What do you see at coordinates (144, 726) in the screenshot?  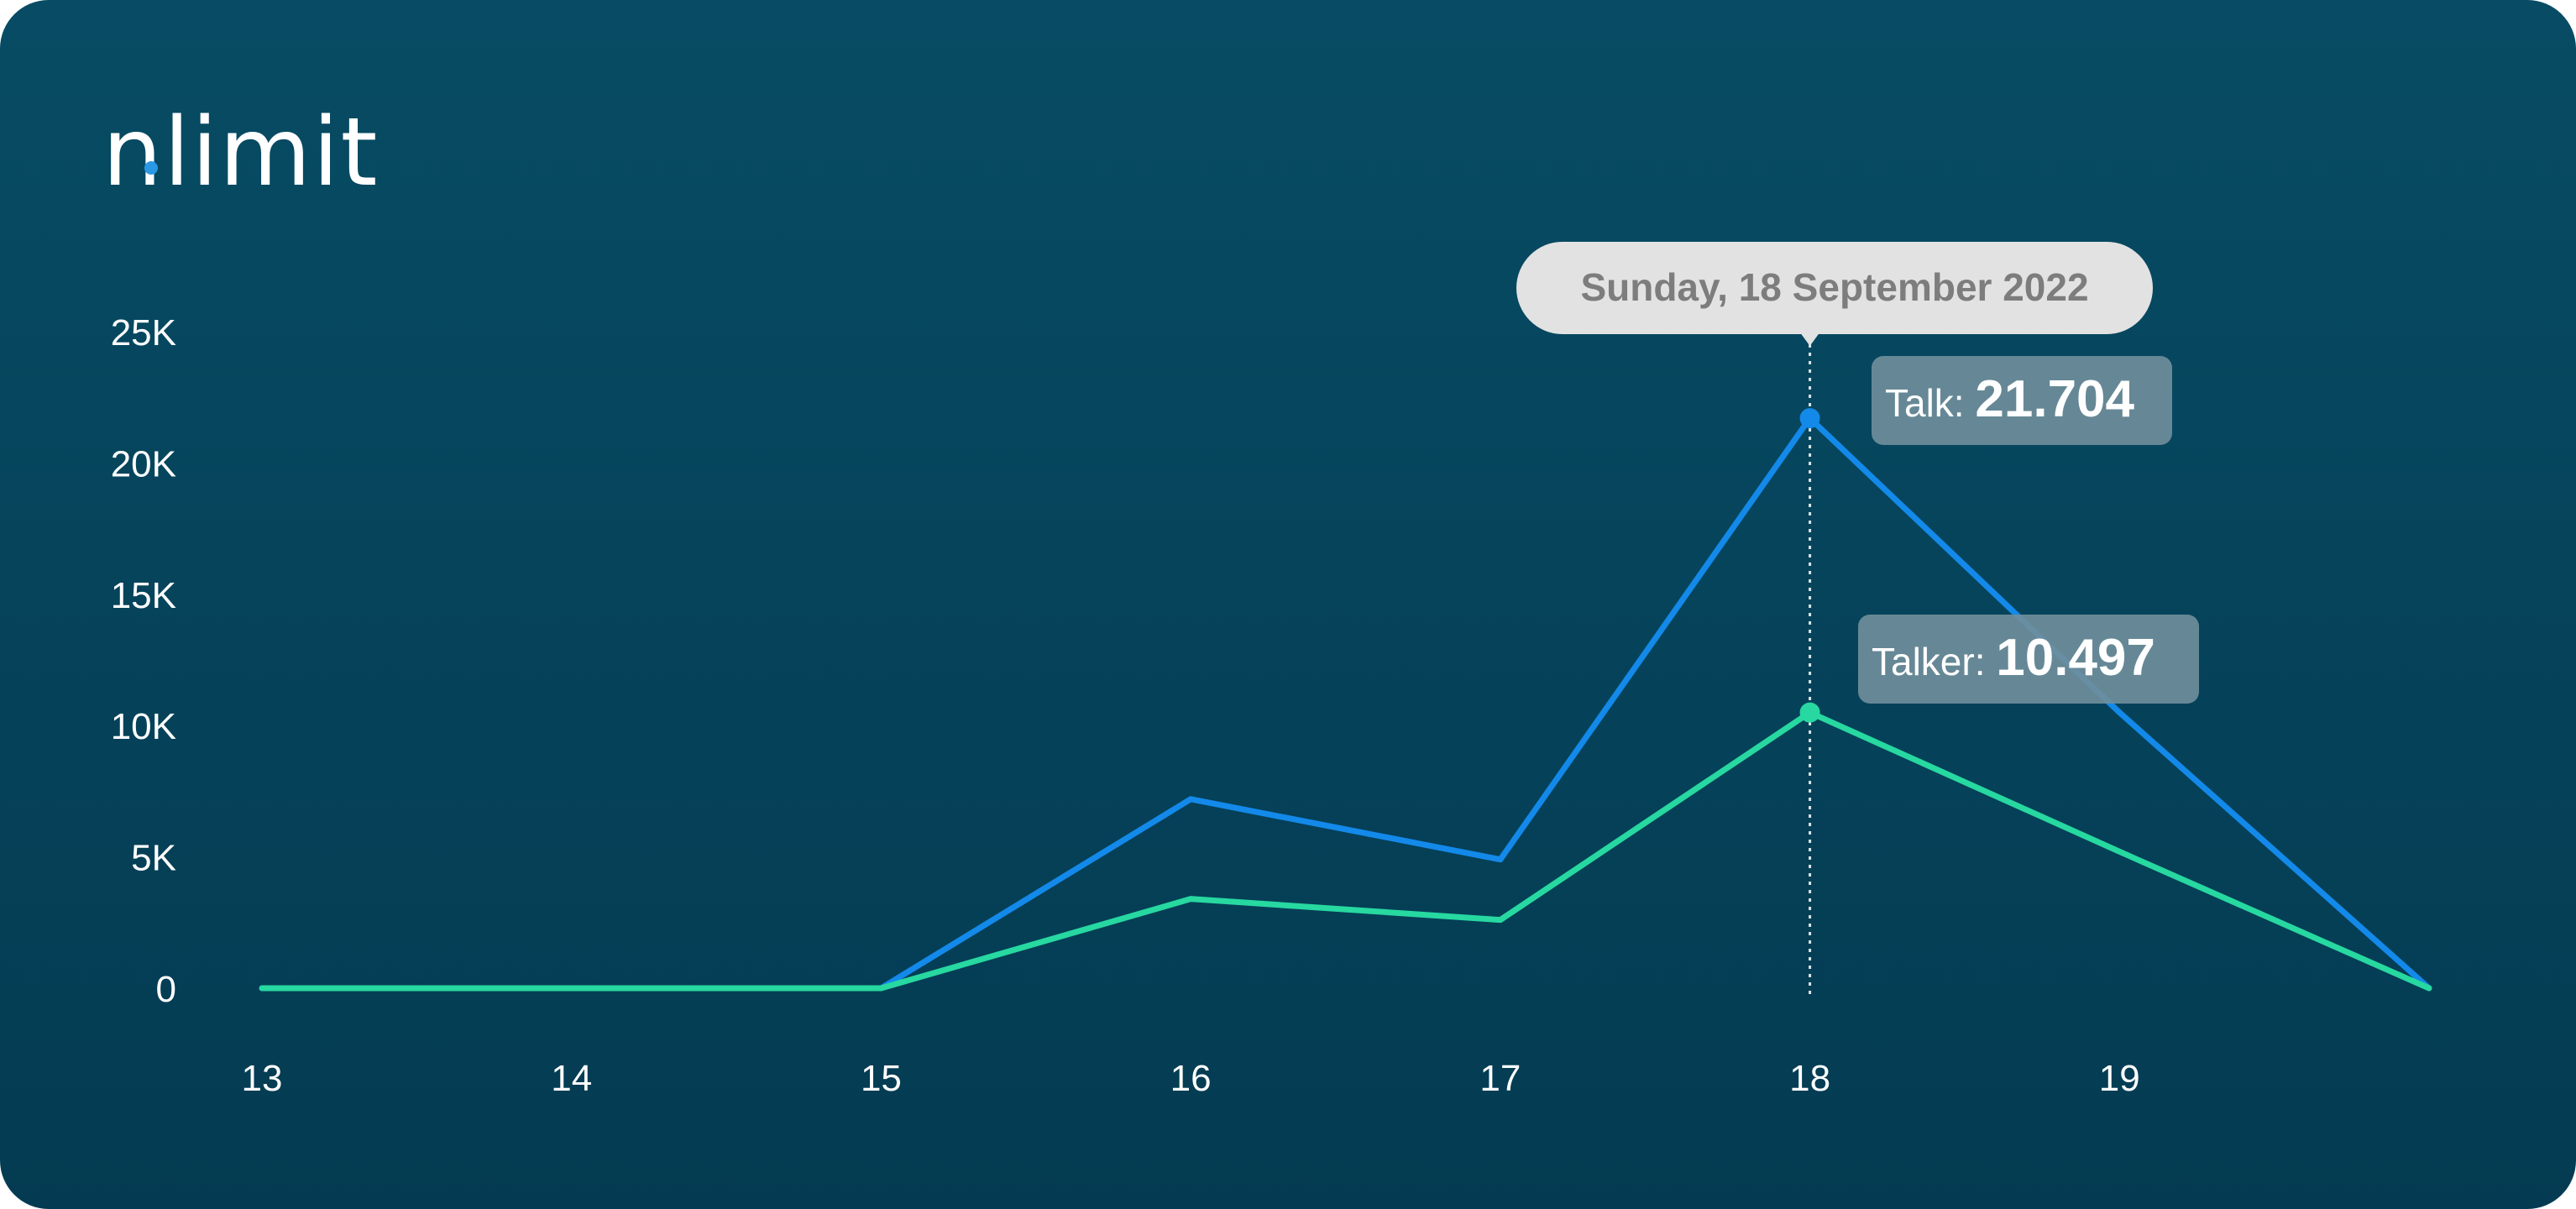 I see `y-tick-label: 10K` at bounding box center [144, 726].